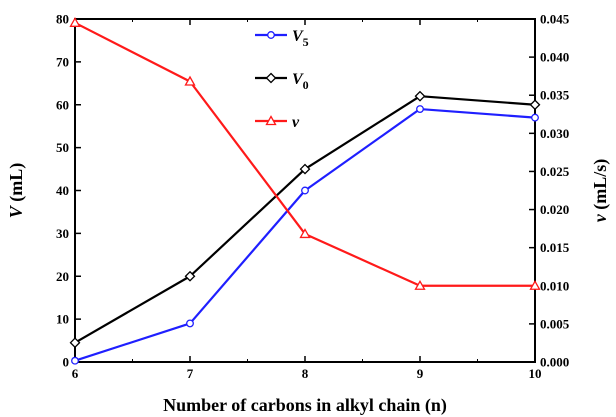 Image resolution: width=616 pixels, height=417 pixels. I want to click on y-left-tick-label: 30, so click(62, 233).